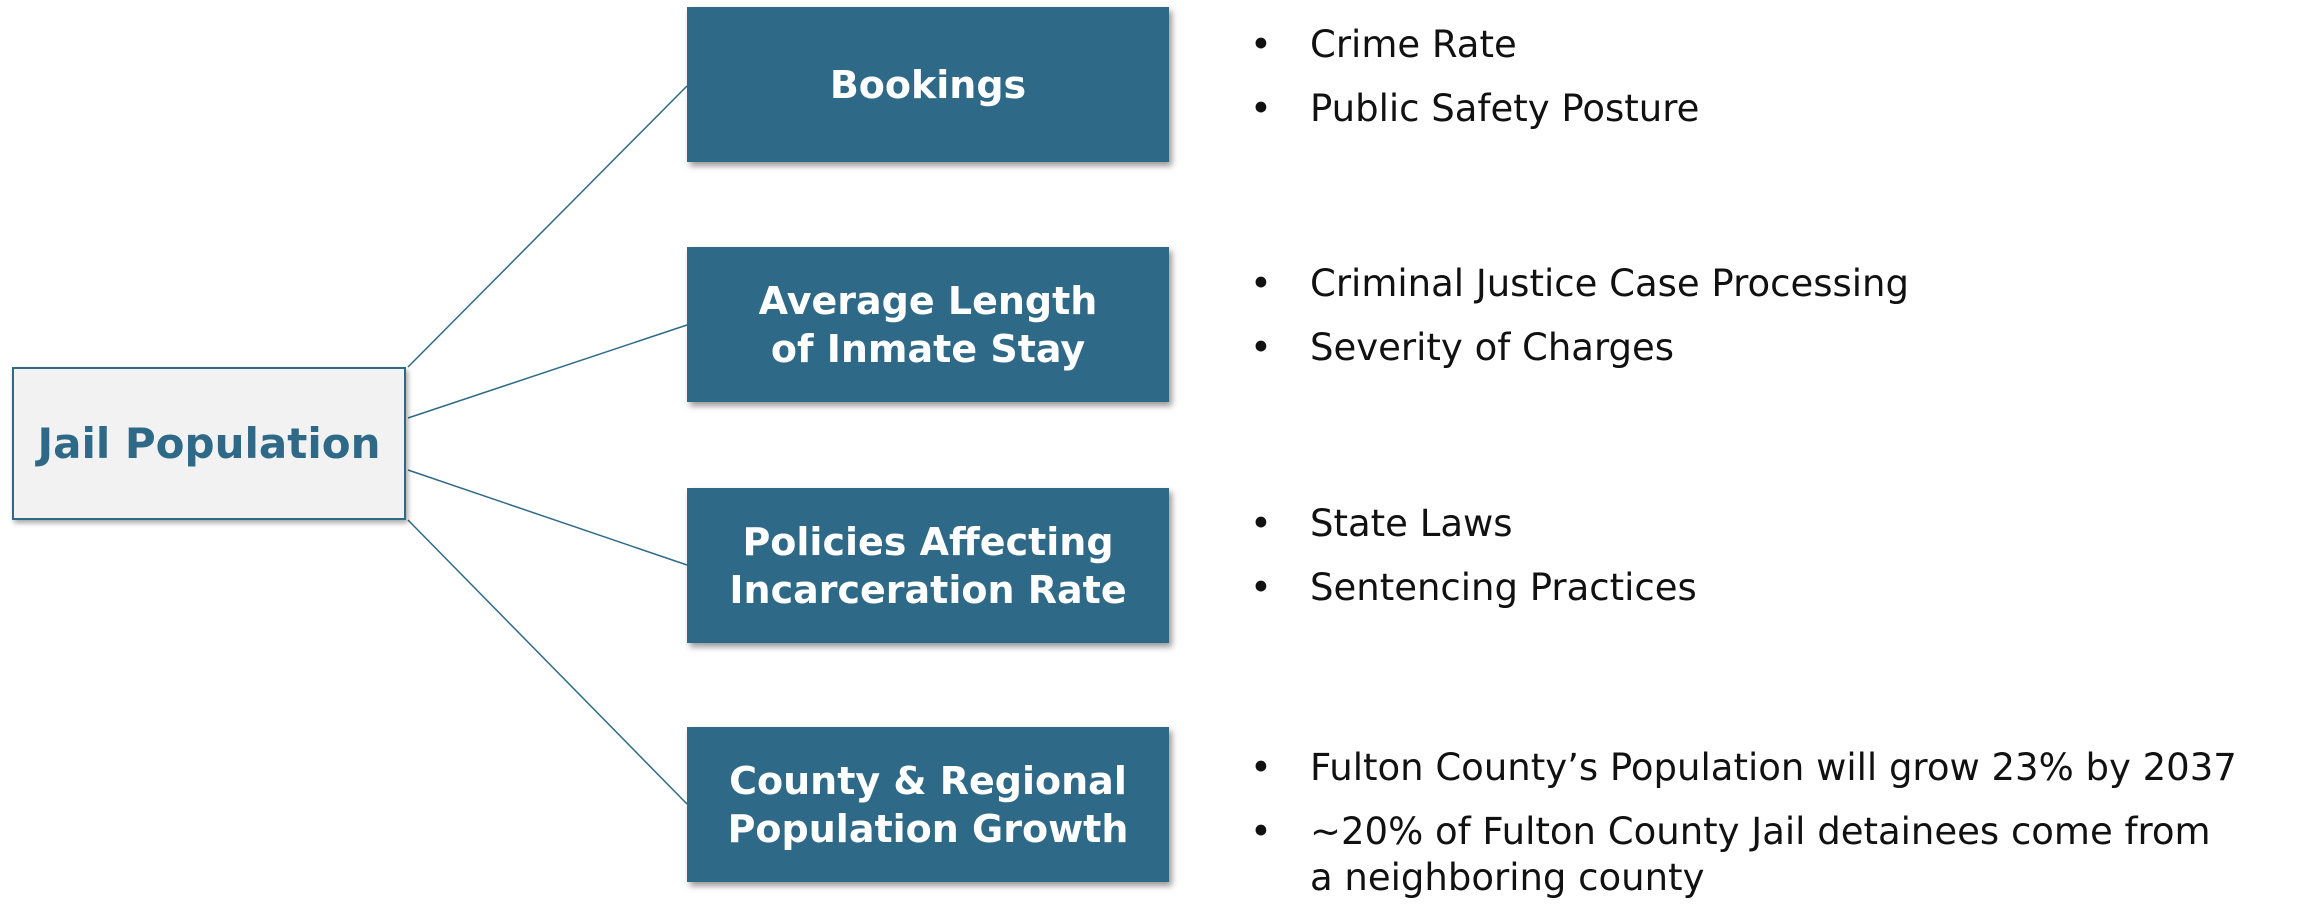 Image resolution: width=2306 pixels, height=919 pixels. Describe the element at coordinates (928, 828) in the screenshot. I see `node-label: Population Growth` at that location.